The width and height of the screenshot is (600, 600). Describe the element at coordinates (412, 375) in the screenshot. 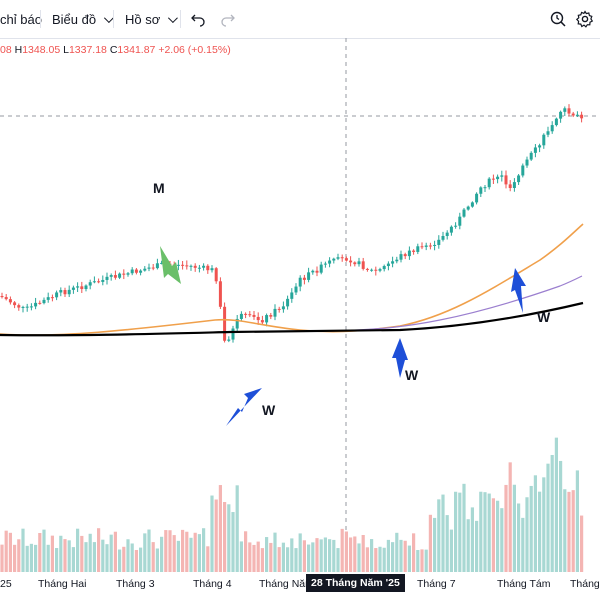

I see `label-w-second: W` at that location.